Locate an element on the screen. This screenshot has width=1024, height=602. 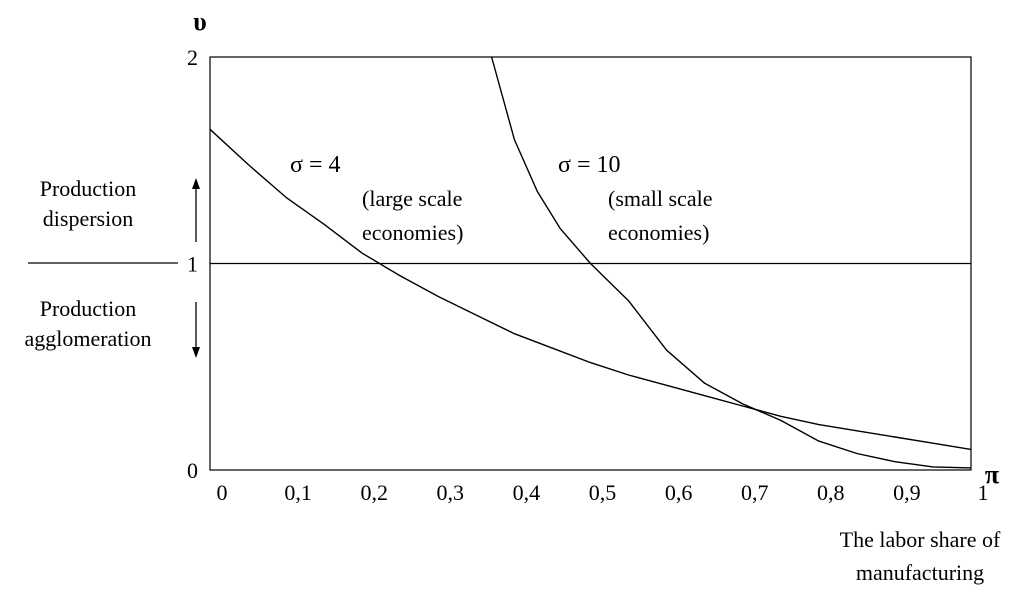
y-tick-labels: 0 1 2 is located at coordinates (192, 264).